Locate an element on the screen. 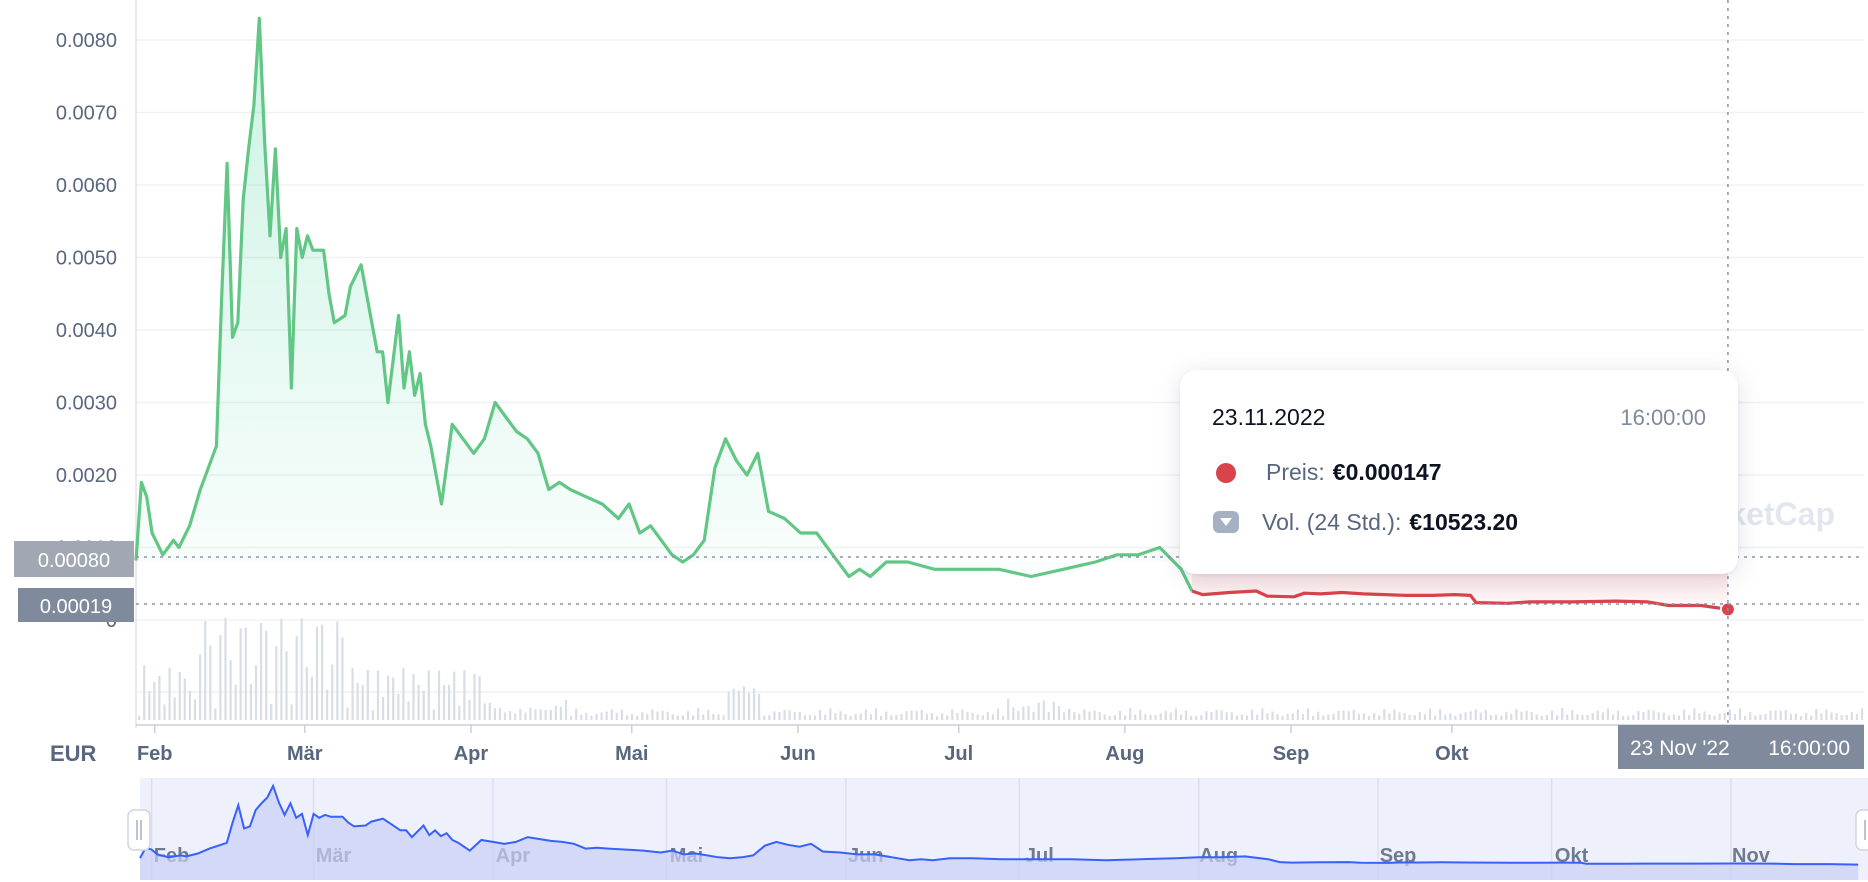 The width and height of the screenshot is (1868, 882). navigator-tick-label: Okt is located at coordinates (1572, 856).